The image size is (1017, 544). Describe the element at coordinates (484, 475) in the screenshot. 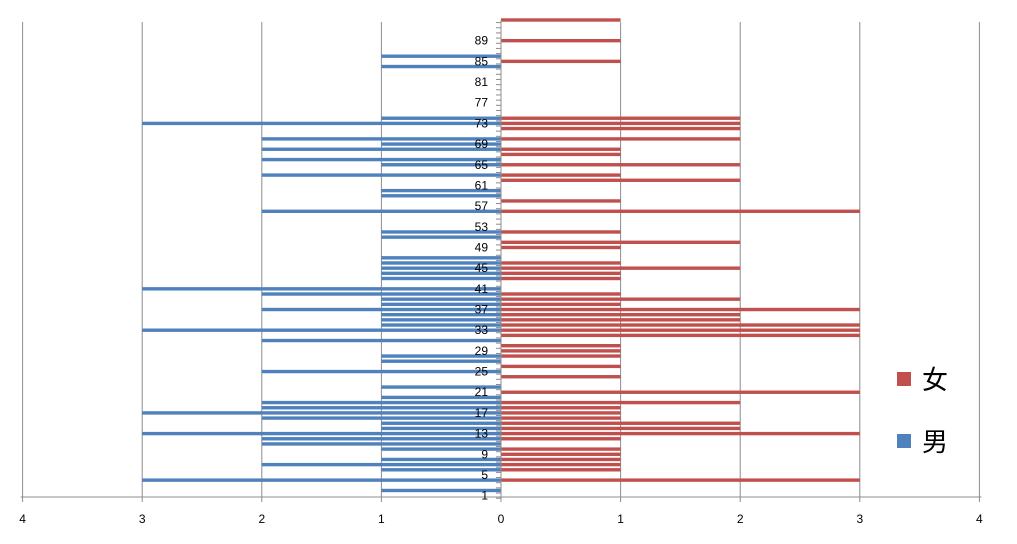

I see `y-tick-label: 5` at that location.